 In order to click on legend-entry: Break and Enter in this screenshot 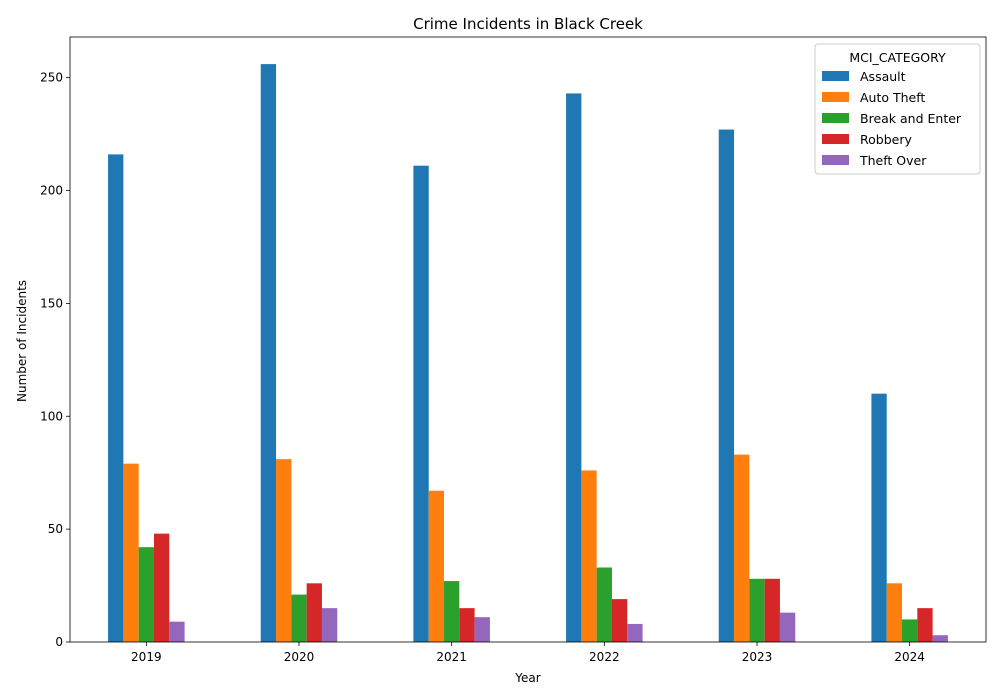, I will do `click(911, 118)`.